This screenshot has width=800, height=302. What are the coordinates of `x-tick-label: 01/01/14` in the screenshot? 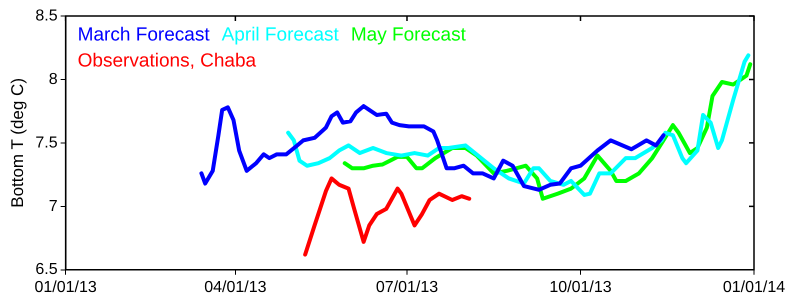 It's located at (754, 287).